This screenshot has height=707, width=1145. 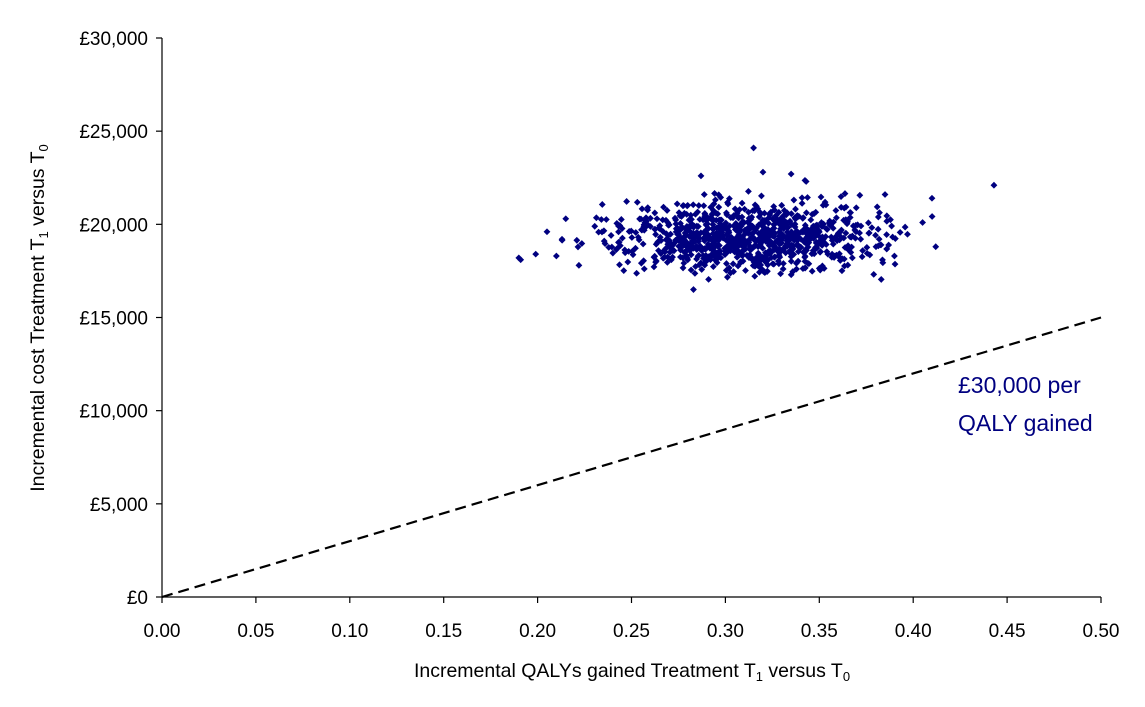 What do you see at coordinates (443, 631) in the screenshot?
I see `x-tick-label: 0.15` at bounding box center [443, 631].